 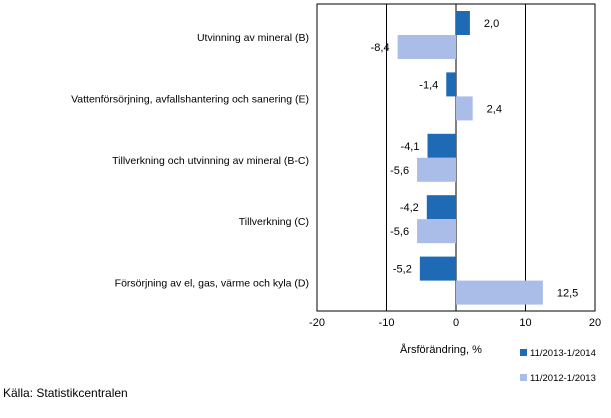 I want to click on x-tick-label: -20, so click(x=317, y=323).